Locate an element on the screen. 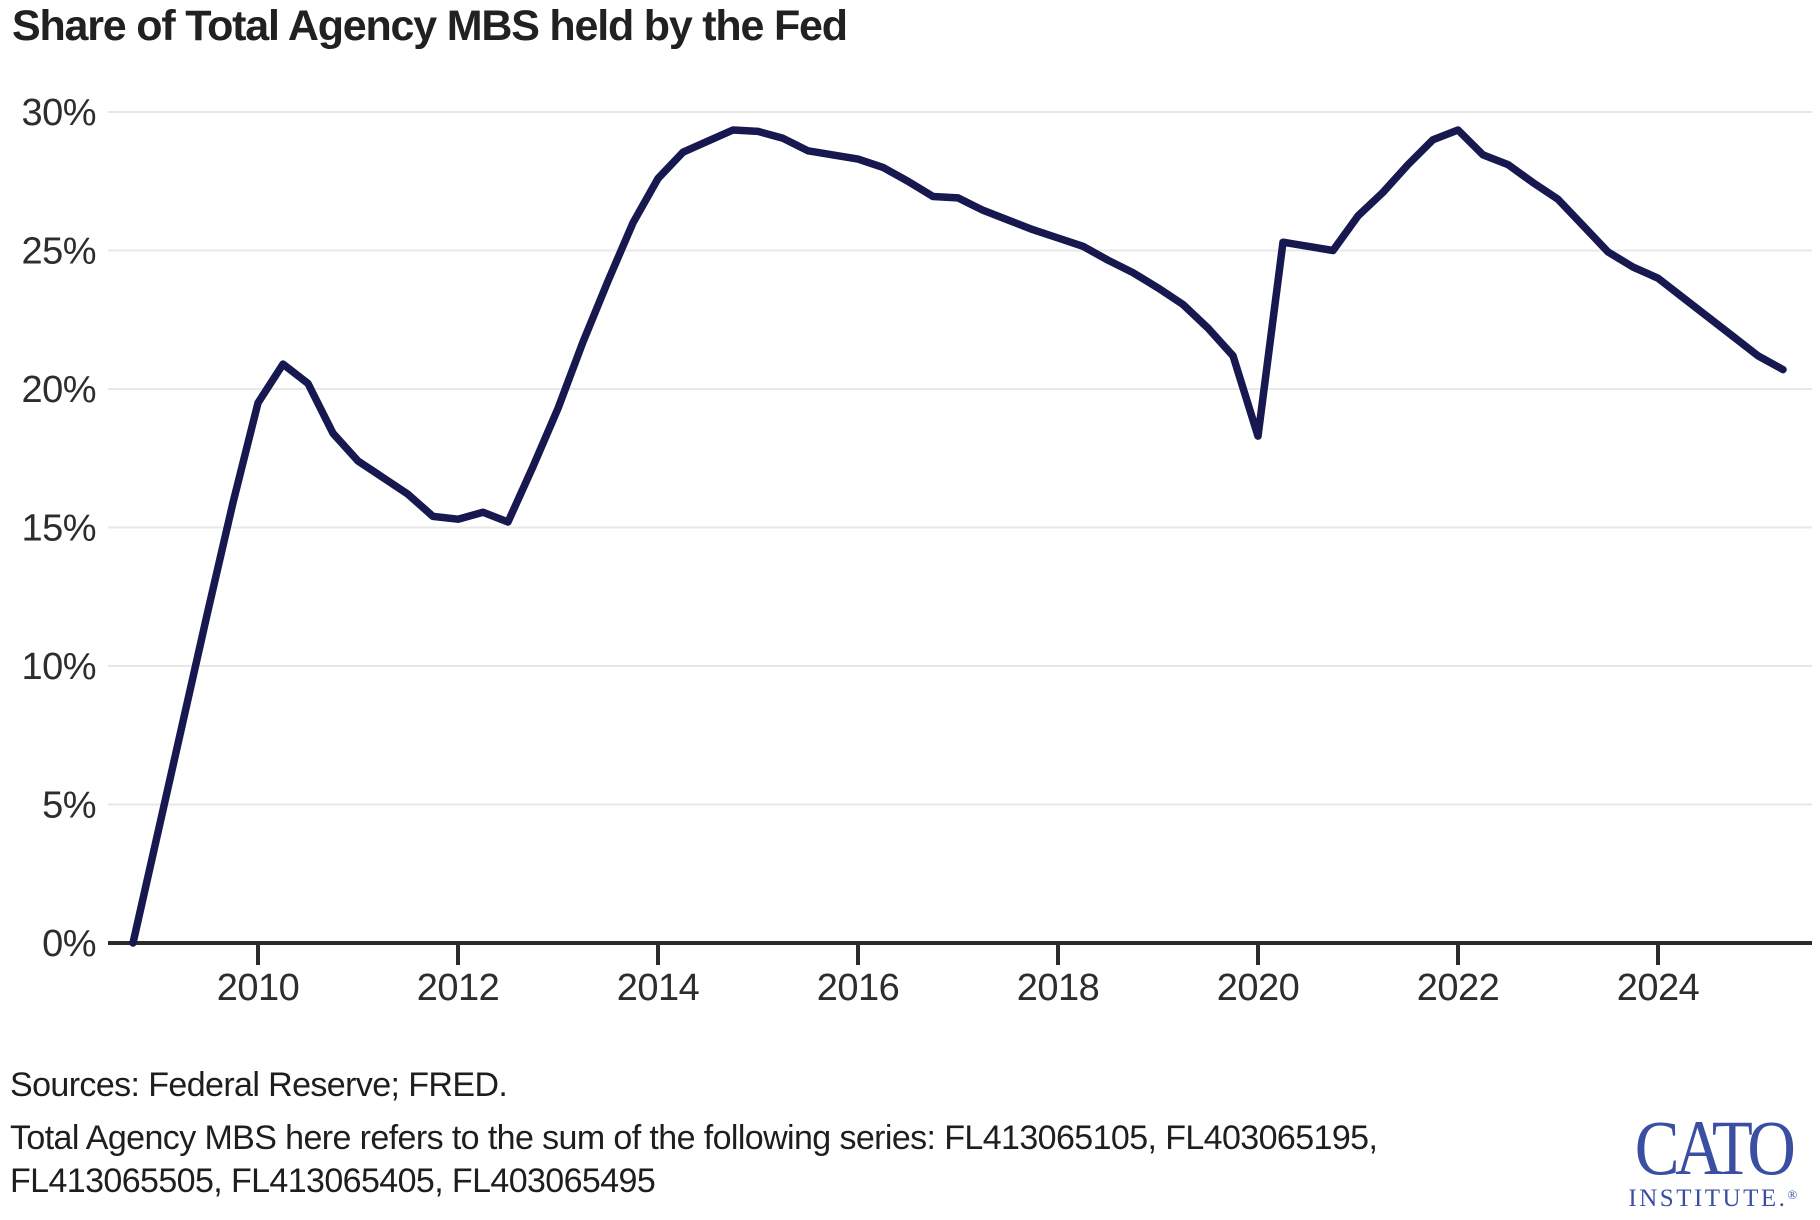  cato-institute-subtext: INSTITUTE.® is located at coordinates (1713, 1199).